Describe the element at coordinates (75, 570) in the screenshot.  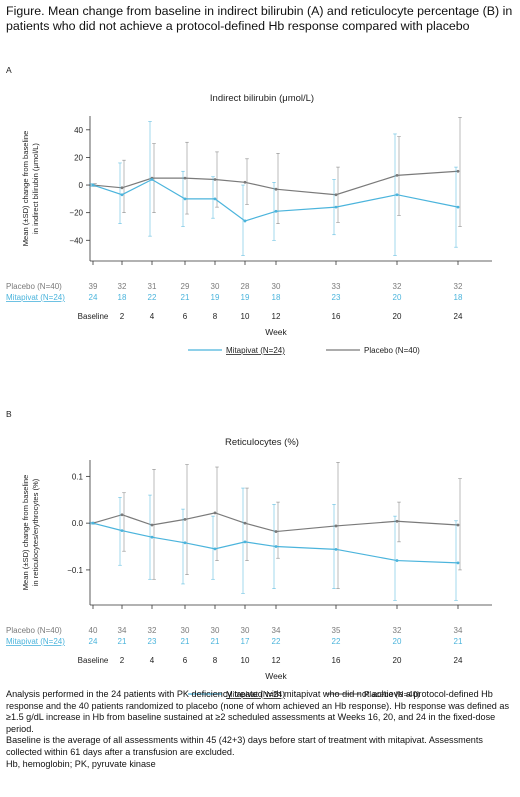
I see `panel-b-y-tick-label: −0.1` at that location.